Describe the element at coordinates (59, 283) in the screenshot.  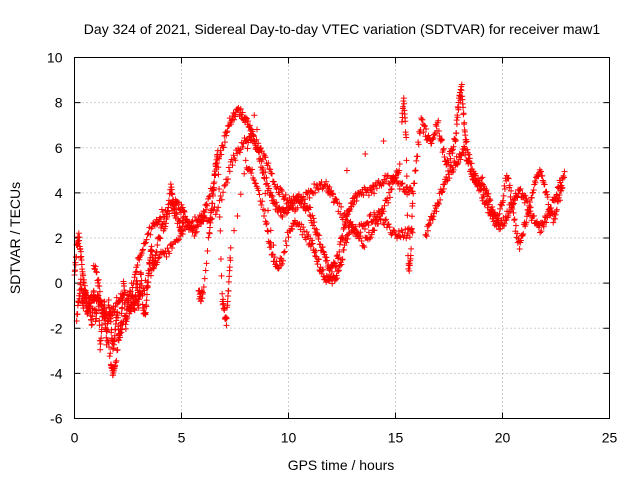
I see `y-tick-label: 0` at that location.